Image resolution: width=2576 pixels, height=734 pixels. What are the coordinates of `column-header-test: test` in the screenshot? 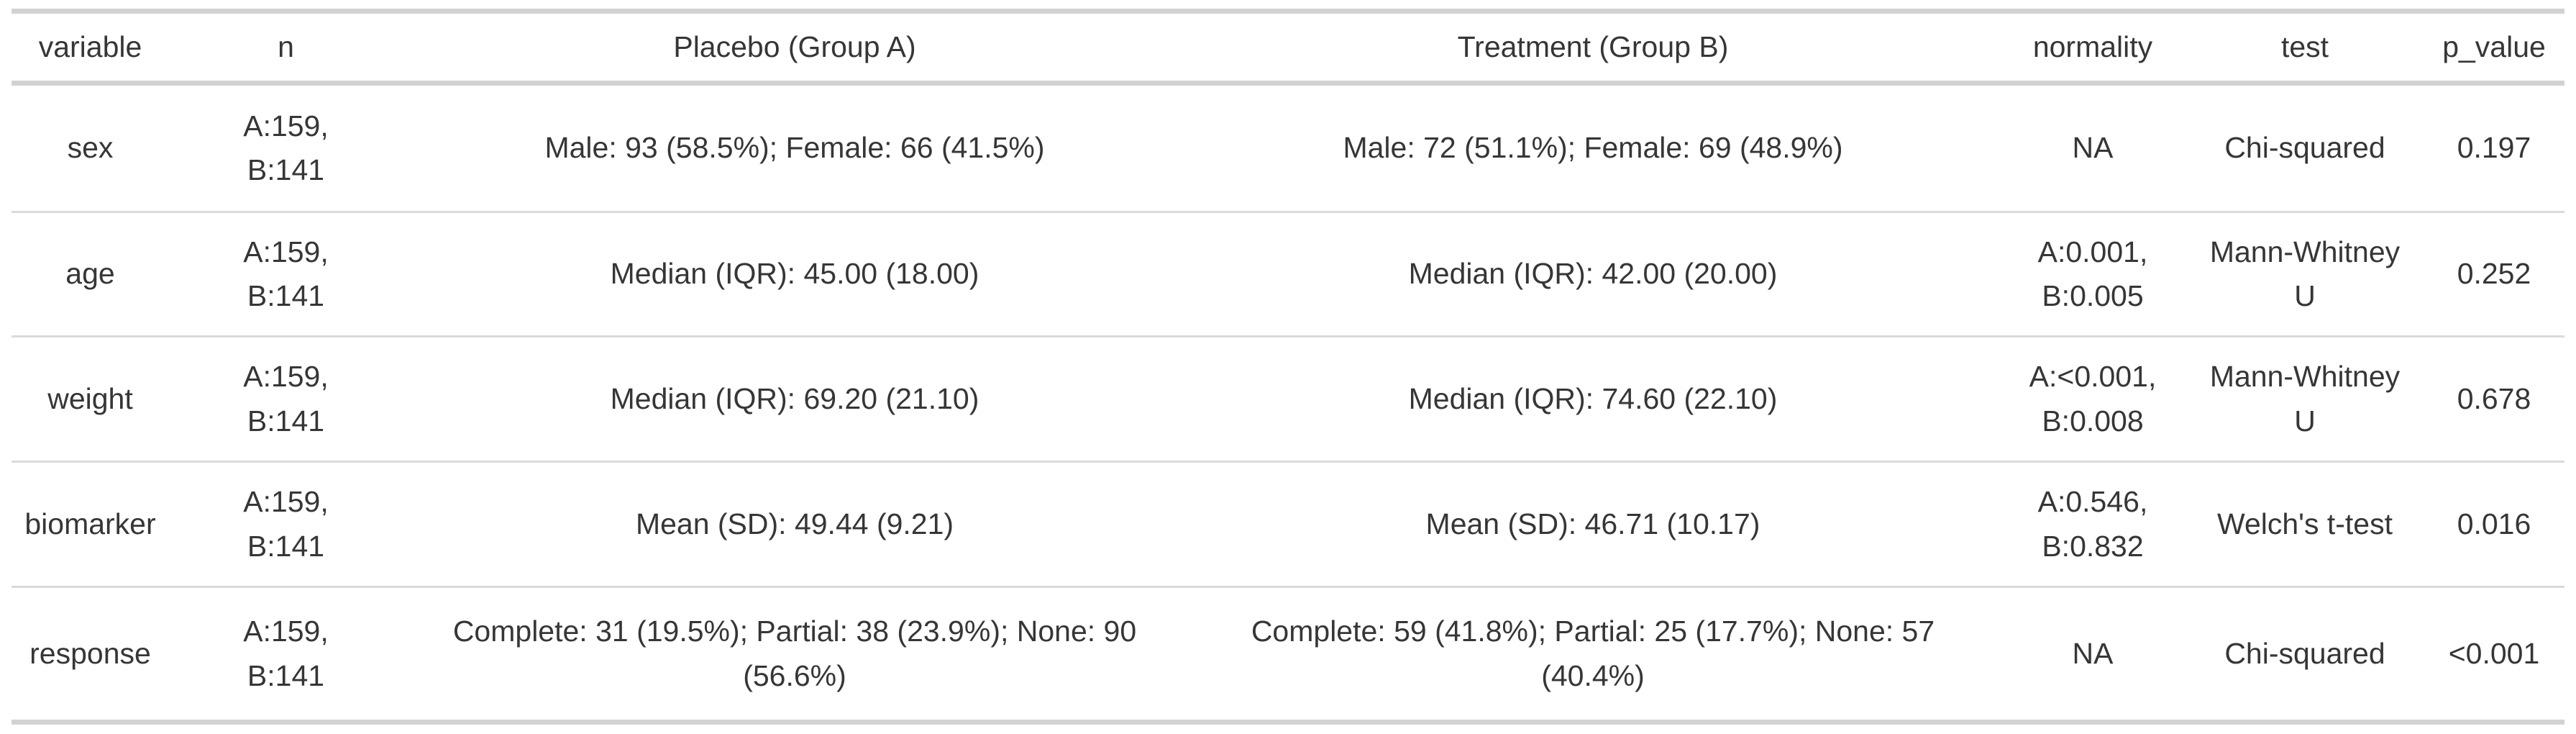 It's located at (2305, 48).